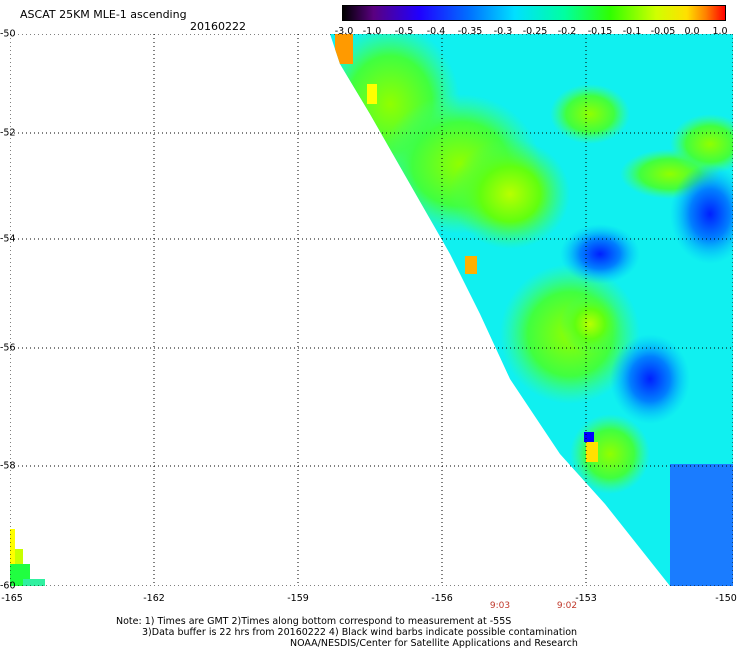  I want to click on cbar-label: -0.05, so click(663, 31).